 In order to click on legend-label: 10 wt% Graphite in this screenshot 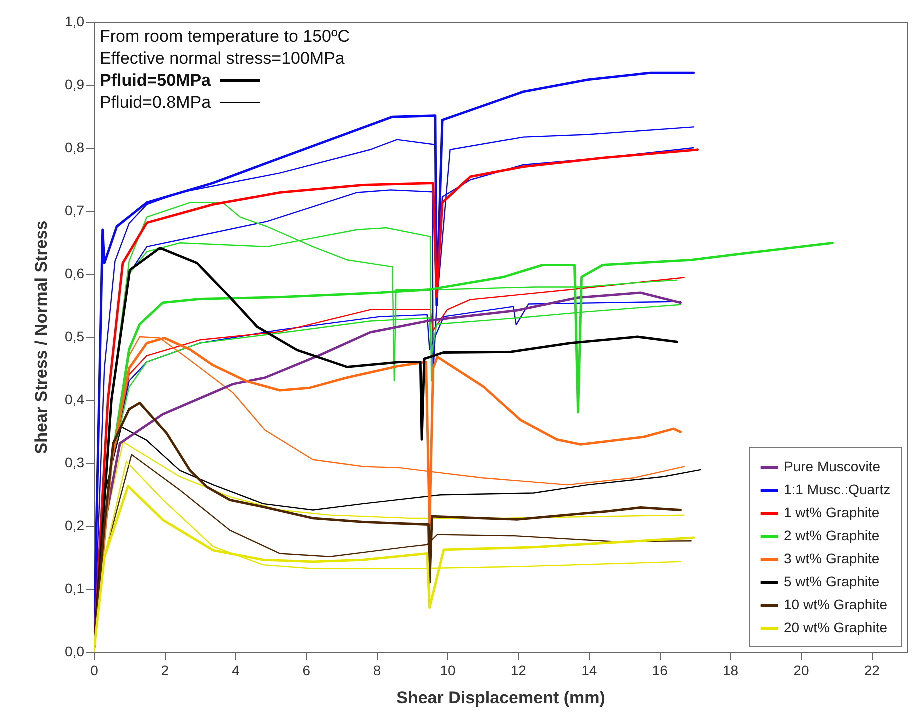, I will do `click(836, 604)`.